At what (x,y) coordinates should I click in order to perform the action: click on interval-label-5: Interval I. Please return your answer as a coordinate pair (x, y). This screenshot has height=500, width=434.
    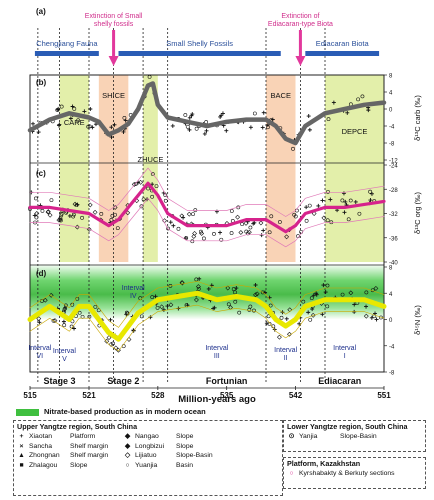
    Looking at the image, I should click on (344, 352).